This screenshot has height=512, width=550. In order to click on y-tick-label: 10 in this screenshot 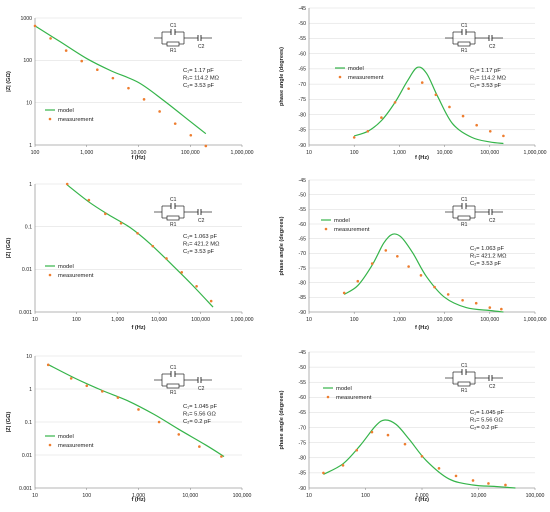, I will do `click(29, 103)`.